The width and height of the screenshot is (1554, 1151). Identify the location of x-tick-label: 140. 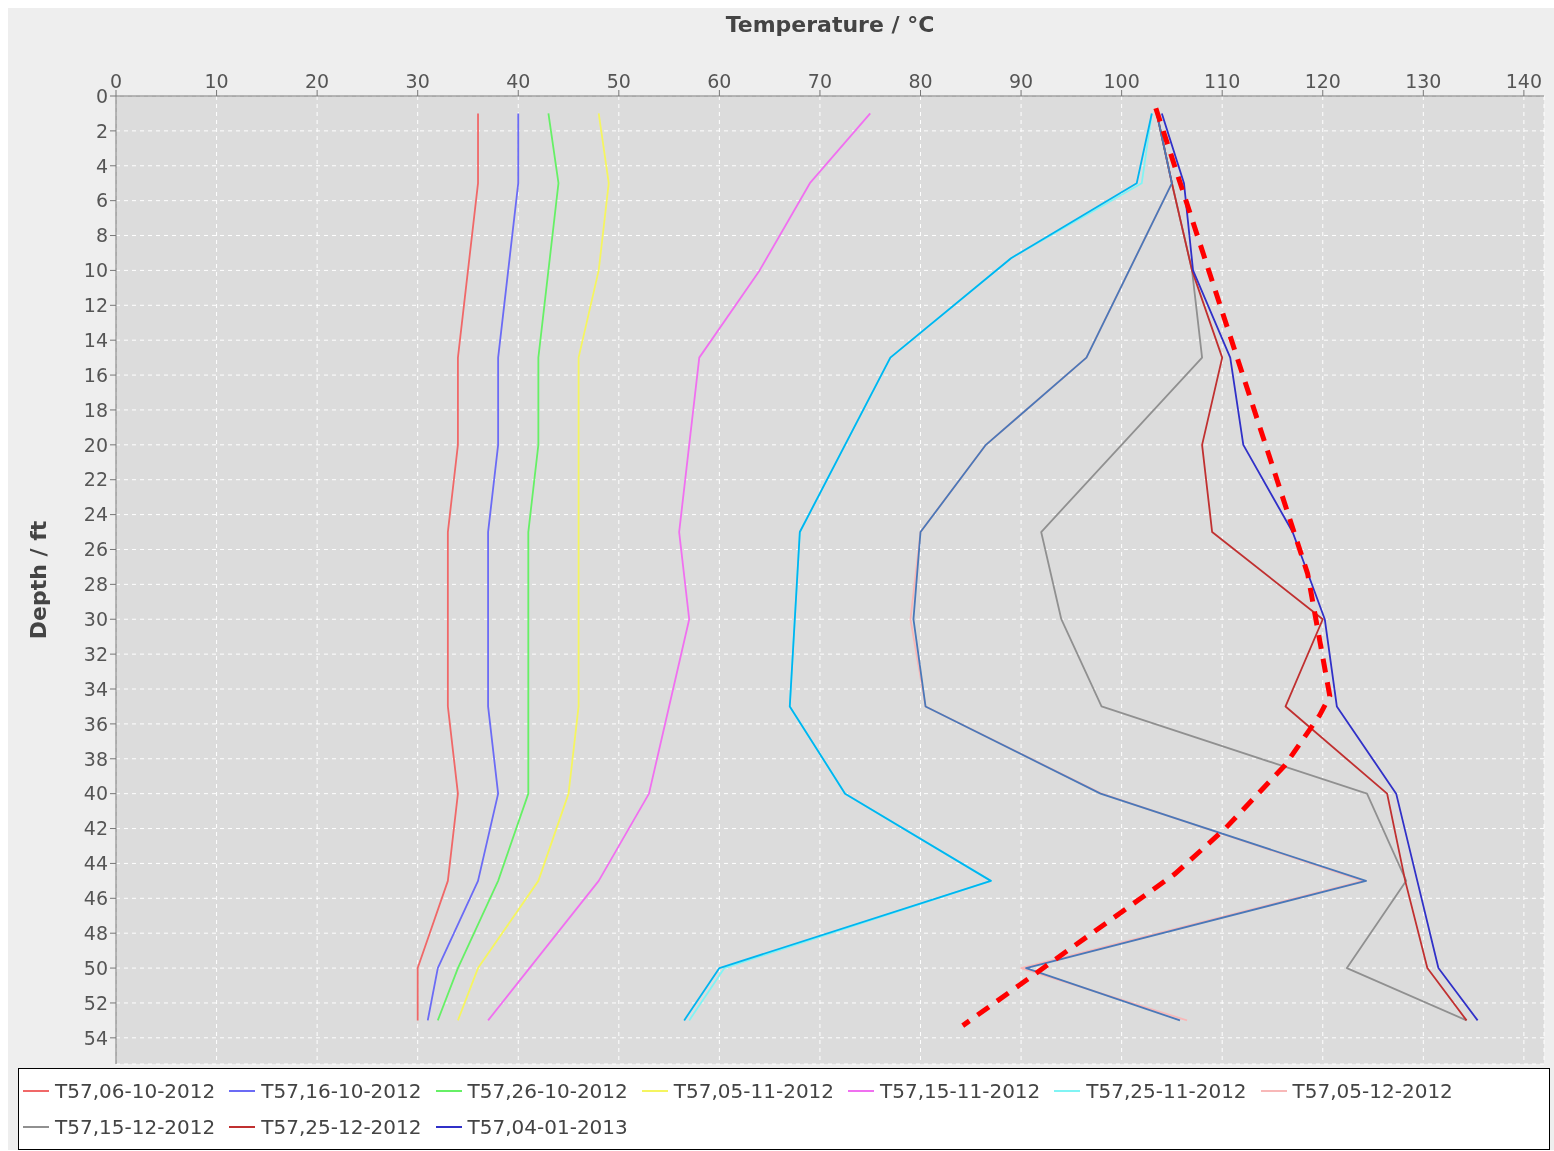
(1524, 81).